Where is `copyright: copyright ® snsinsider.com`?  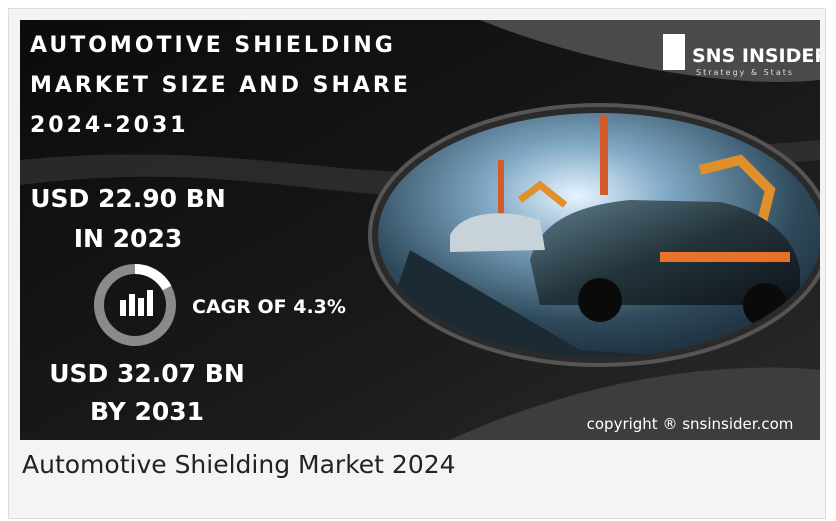 copyright: copyright ® snsinsider.com is located at coordinates (690, 424).